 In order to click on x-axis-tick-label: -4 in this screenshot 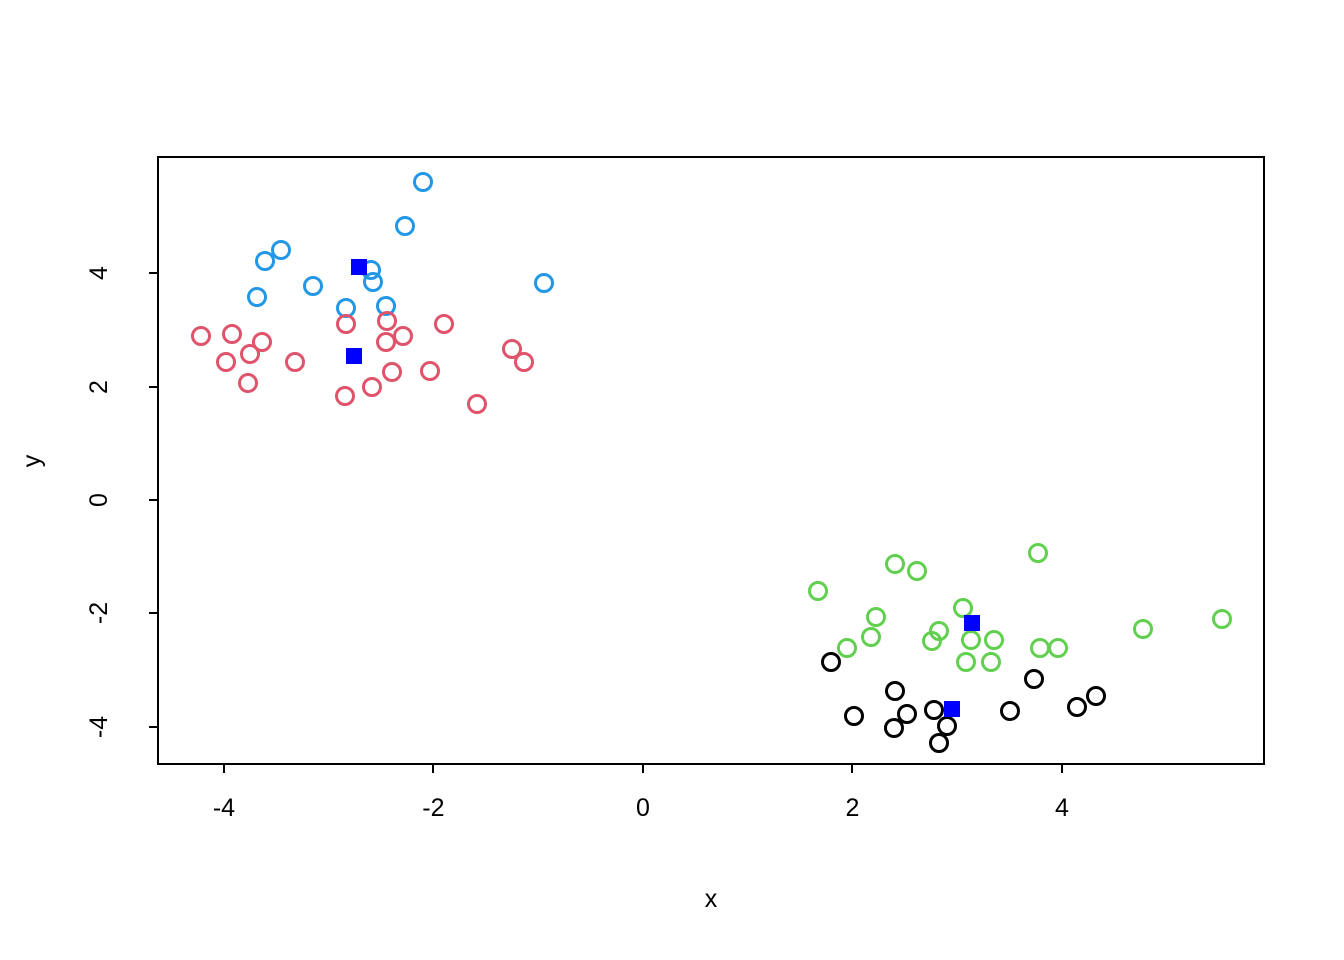, I will do `click(224, 808)`.